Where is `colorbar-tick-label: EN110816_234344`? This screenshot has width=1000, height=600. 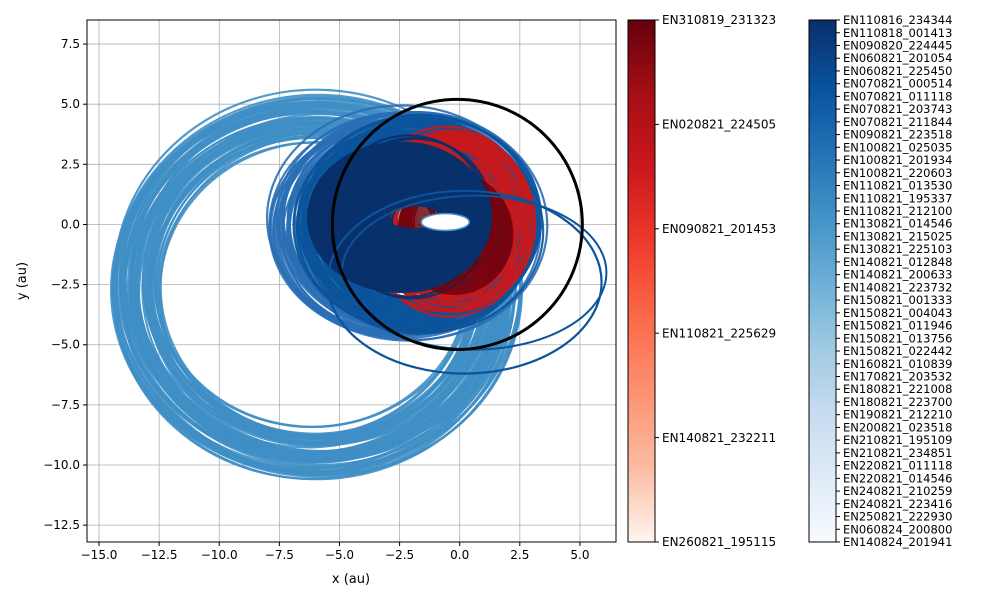
colorbar-tick-label: EN110816_234344 is located at coordinates (897, 20).